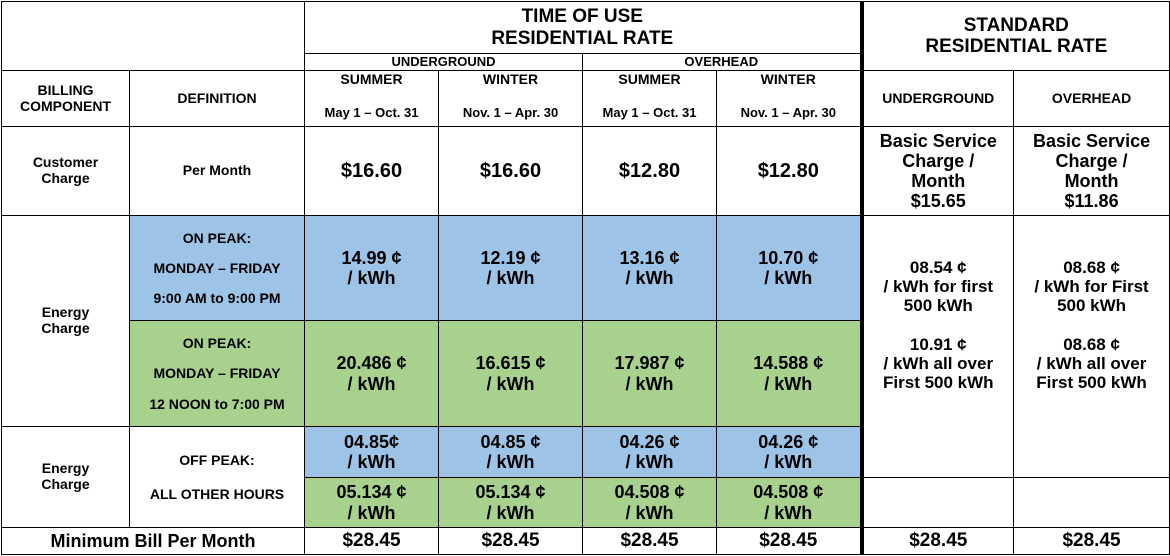 The image size is (1170, 556). Describe the element at coordinates (1091, 181) in the screenshot. I see `basic-line: Month` at that location.